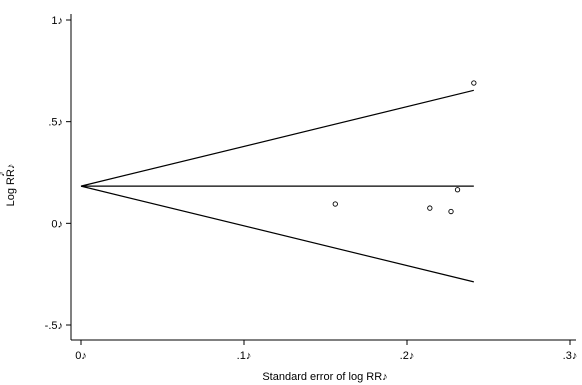 The image size is (582, 385). What do you see at coordinates (404, 147) in the screenshot?
I see `study-points` at bounding box center [404, 147].